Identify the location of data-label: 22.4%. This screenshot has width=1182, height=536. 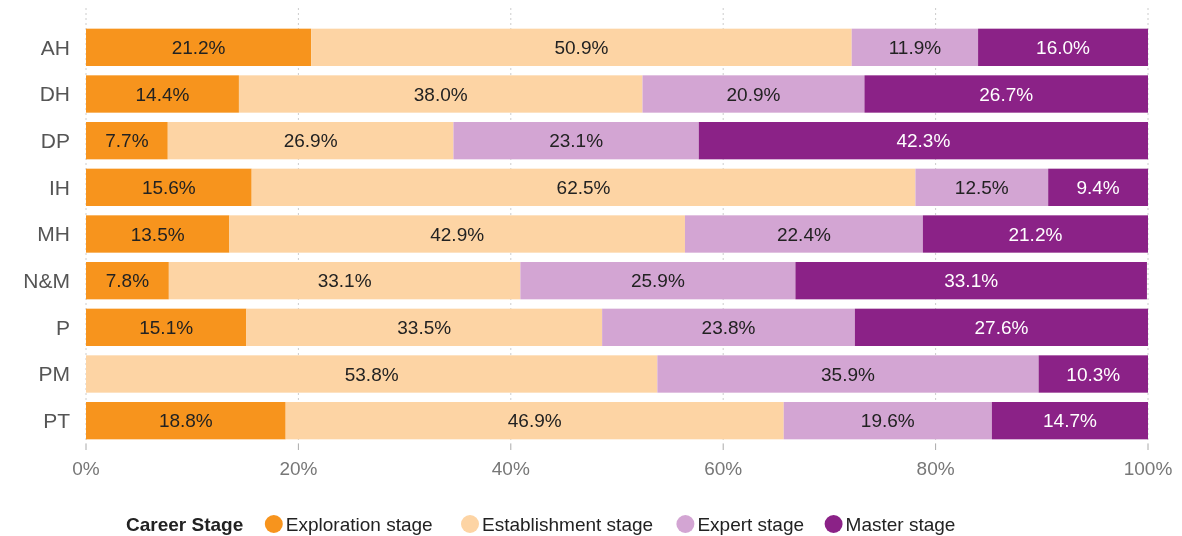
(803, 234).